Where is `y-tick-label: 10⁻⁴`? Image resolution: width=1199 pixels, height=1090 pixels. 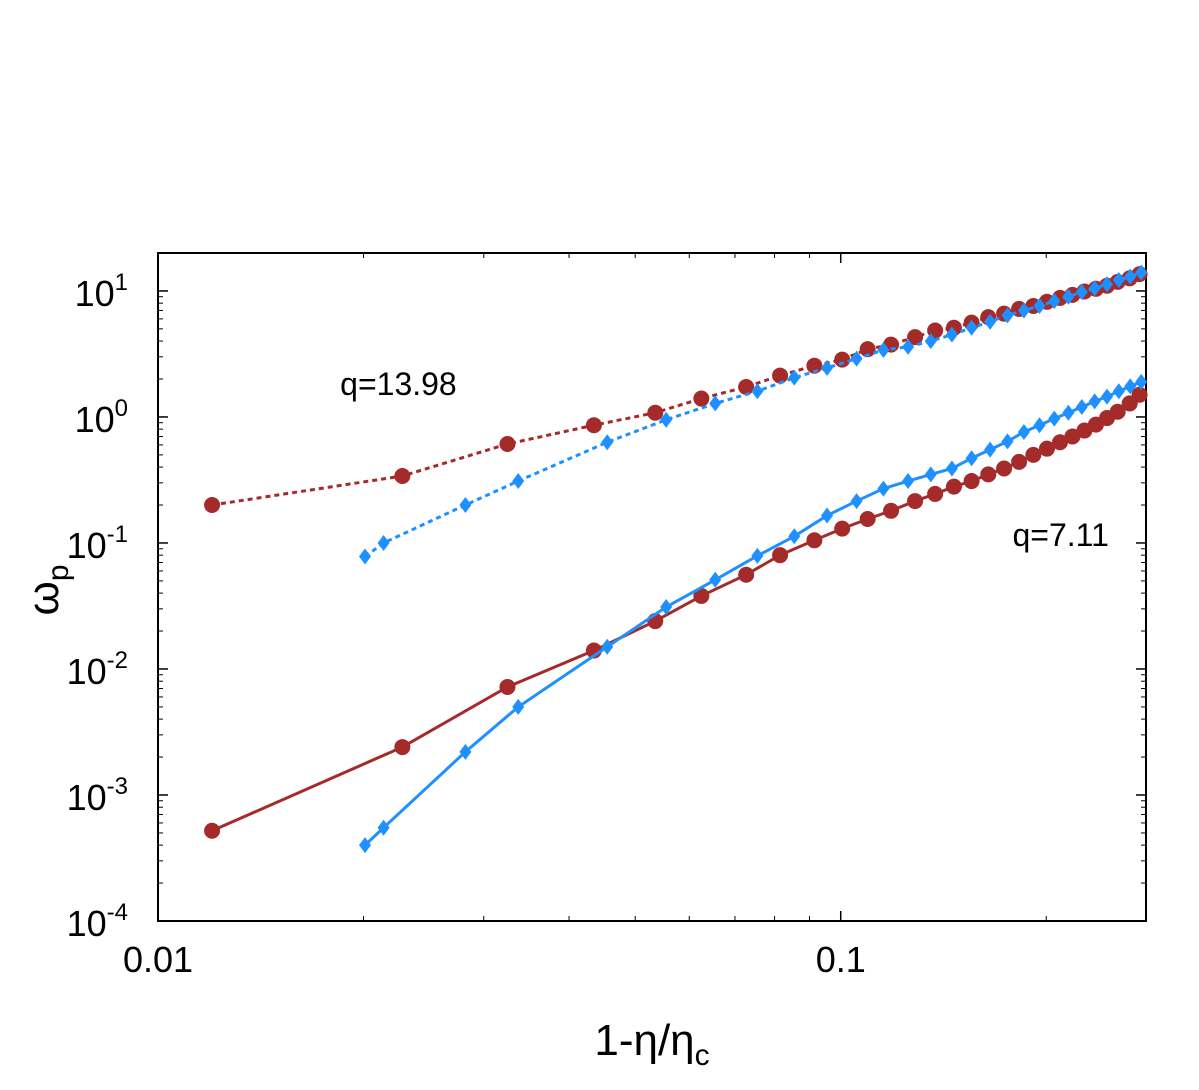
y-tick-label: 10⁻⁴ is located at coordinates (97, 921).